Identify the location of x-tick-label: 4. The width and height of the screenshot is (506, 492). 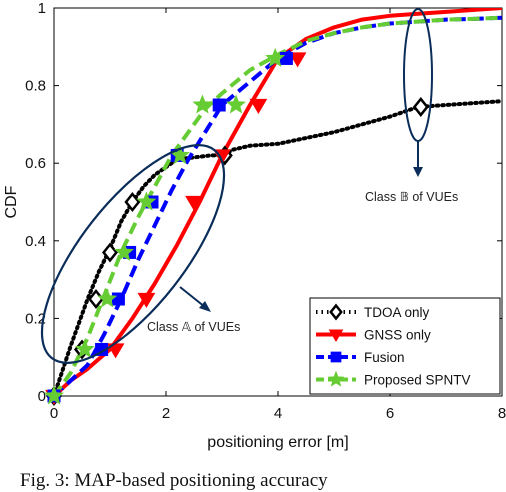
(278, 413).